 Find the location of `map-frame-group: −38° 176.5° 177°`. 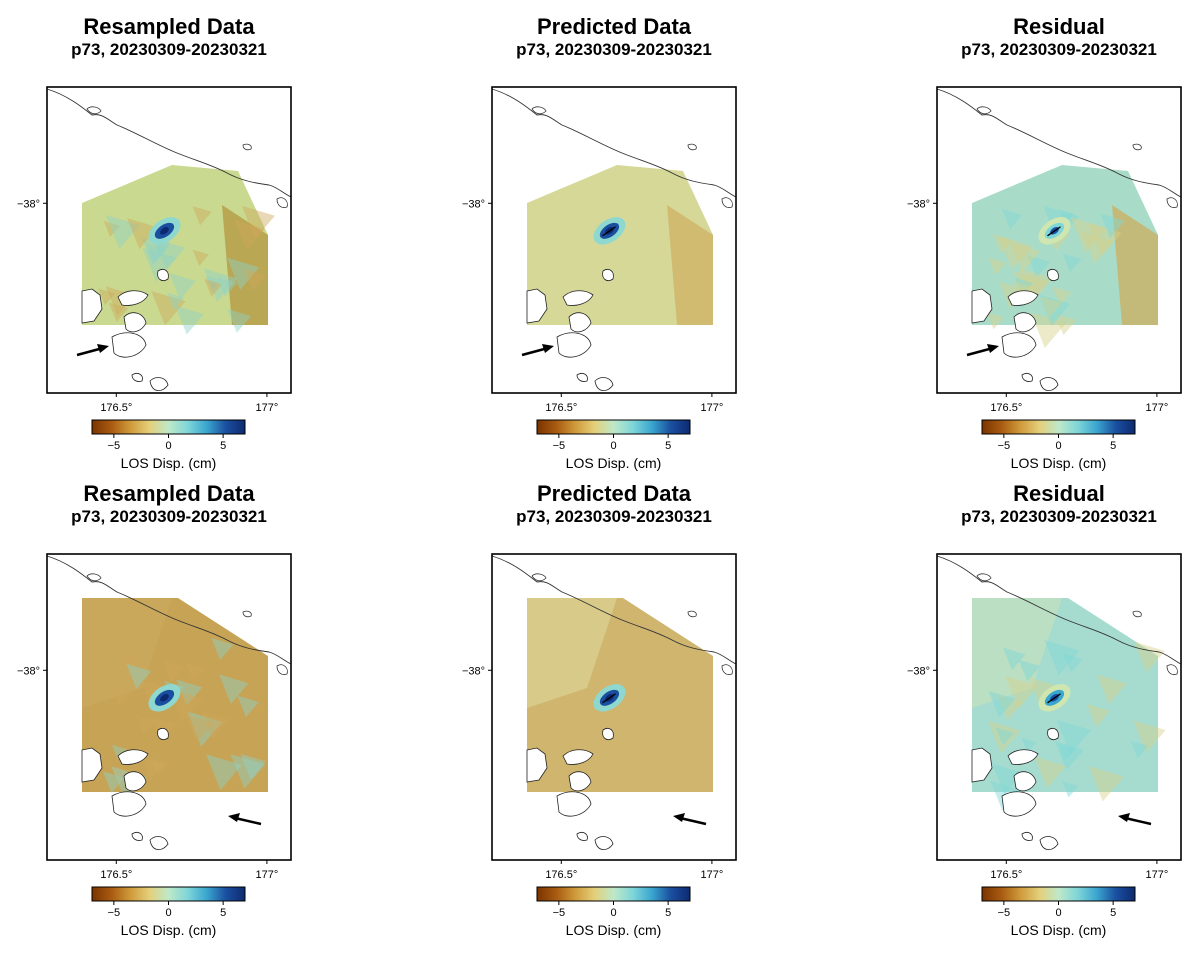

map-frame-group: −38° 176.5° 177° is located at coordinates (599, 717).